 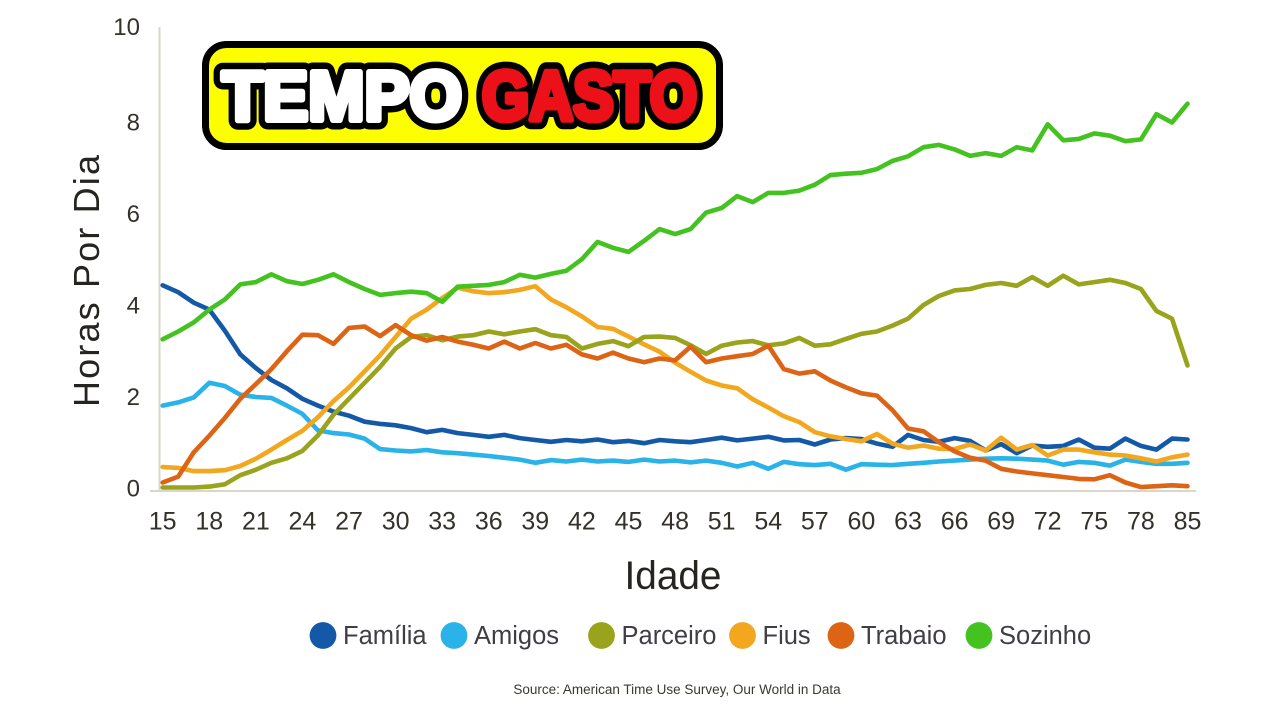 I want to click on svg-text: 0, so click(x=133, y=489).